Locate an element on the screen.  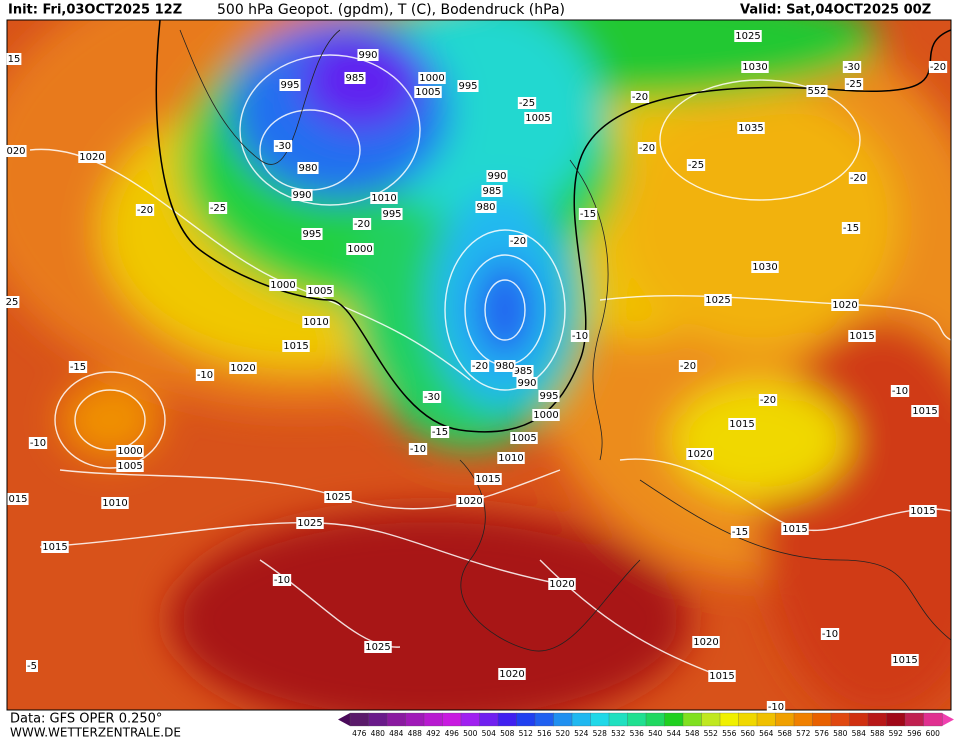
contour-label: -5 is located at coordinates (32, 666).